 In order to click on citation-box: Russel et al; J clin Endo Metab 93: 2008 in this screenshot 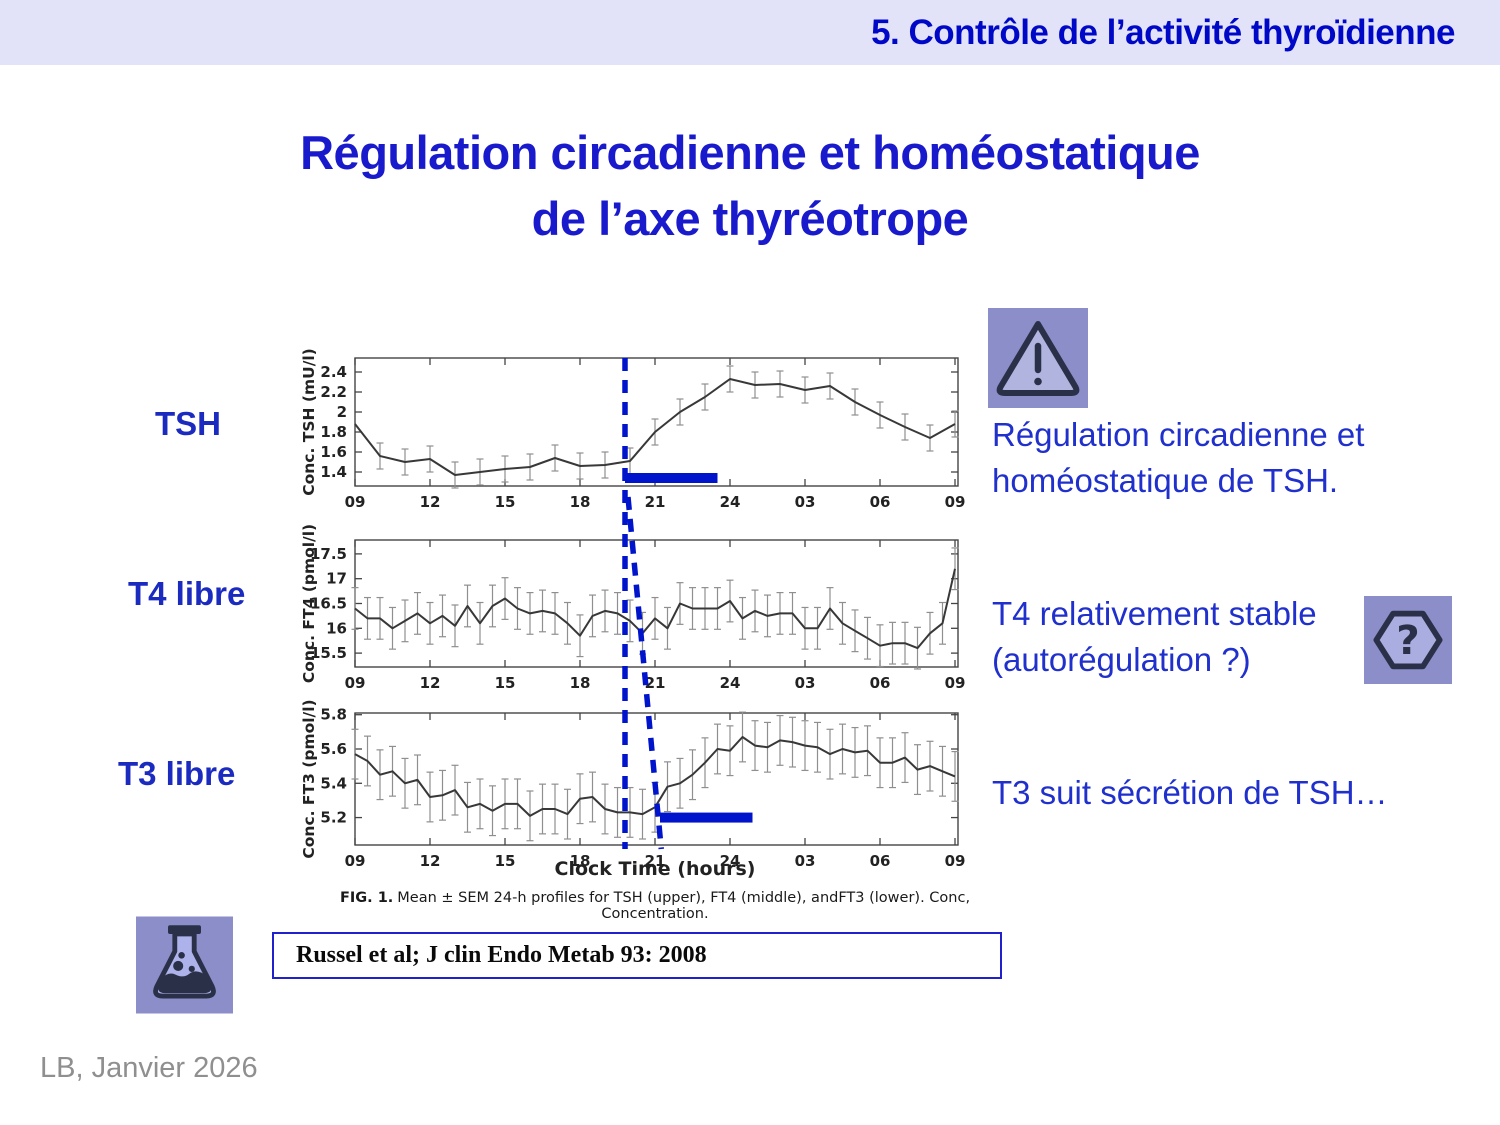, I will do `click(637, 955)`.